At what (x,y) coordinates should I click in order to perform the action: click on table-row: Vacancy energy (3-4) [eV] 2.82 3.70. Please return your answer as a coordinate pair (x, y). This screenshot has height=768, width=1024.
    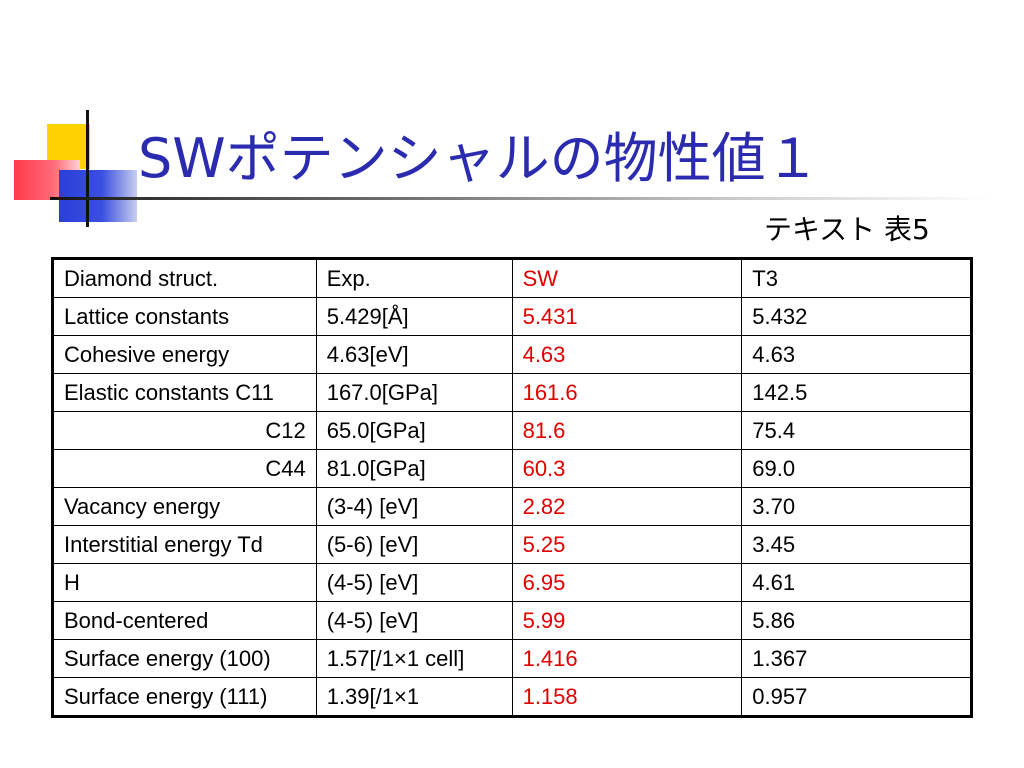
    Looking at the image, I should click on (512, 506).